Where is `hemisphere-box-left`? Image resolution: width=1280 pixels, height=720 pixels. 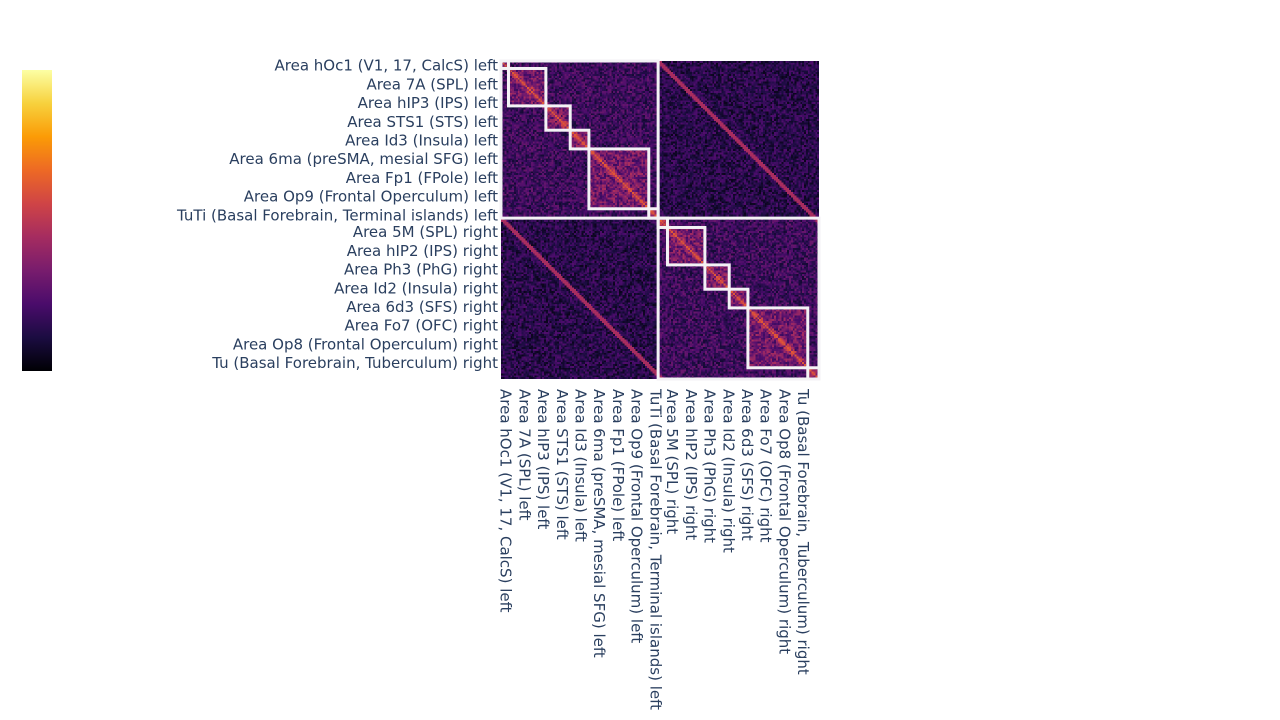 hemisphere-box-left is located at coordinates (579, 139).